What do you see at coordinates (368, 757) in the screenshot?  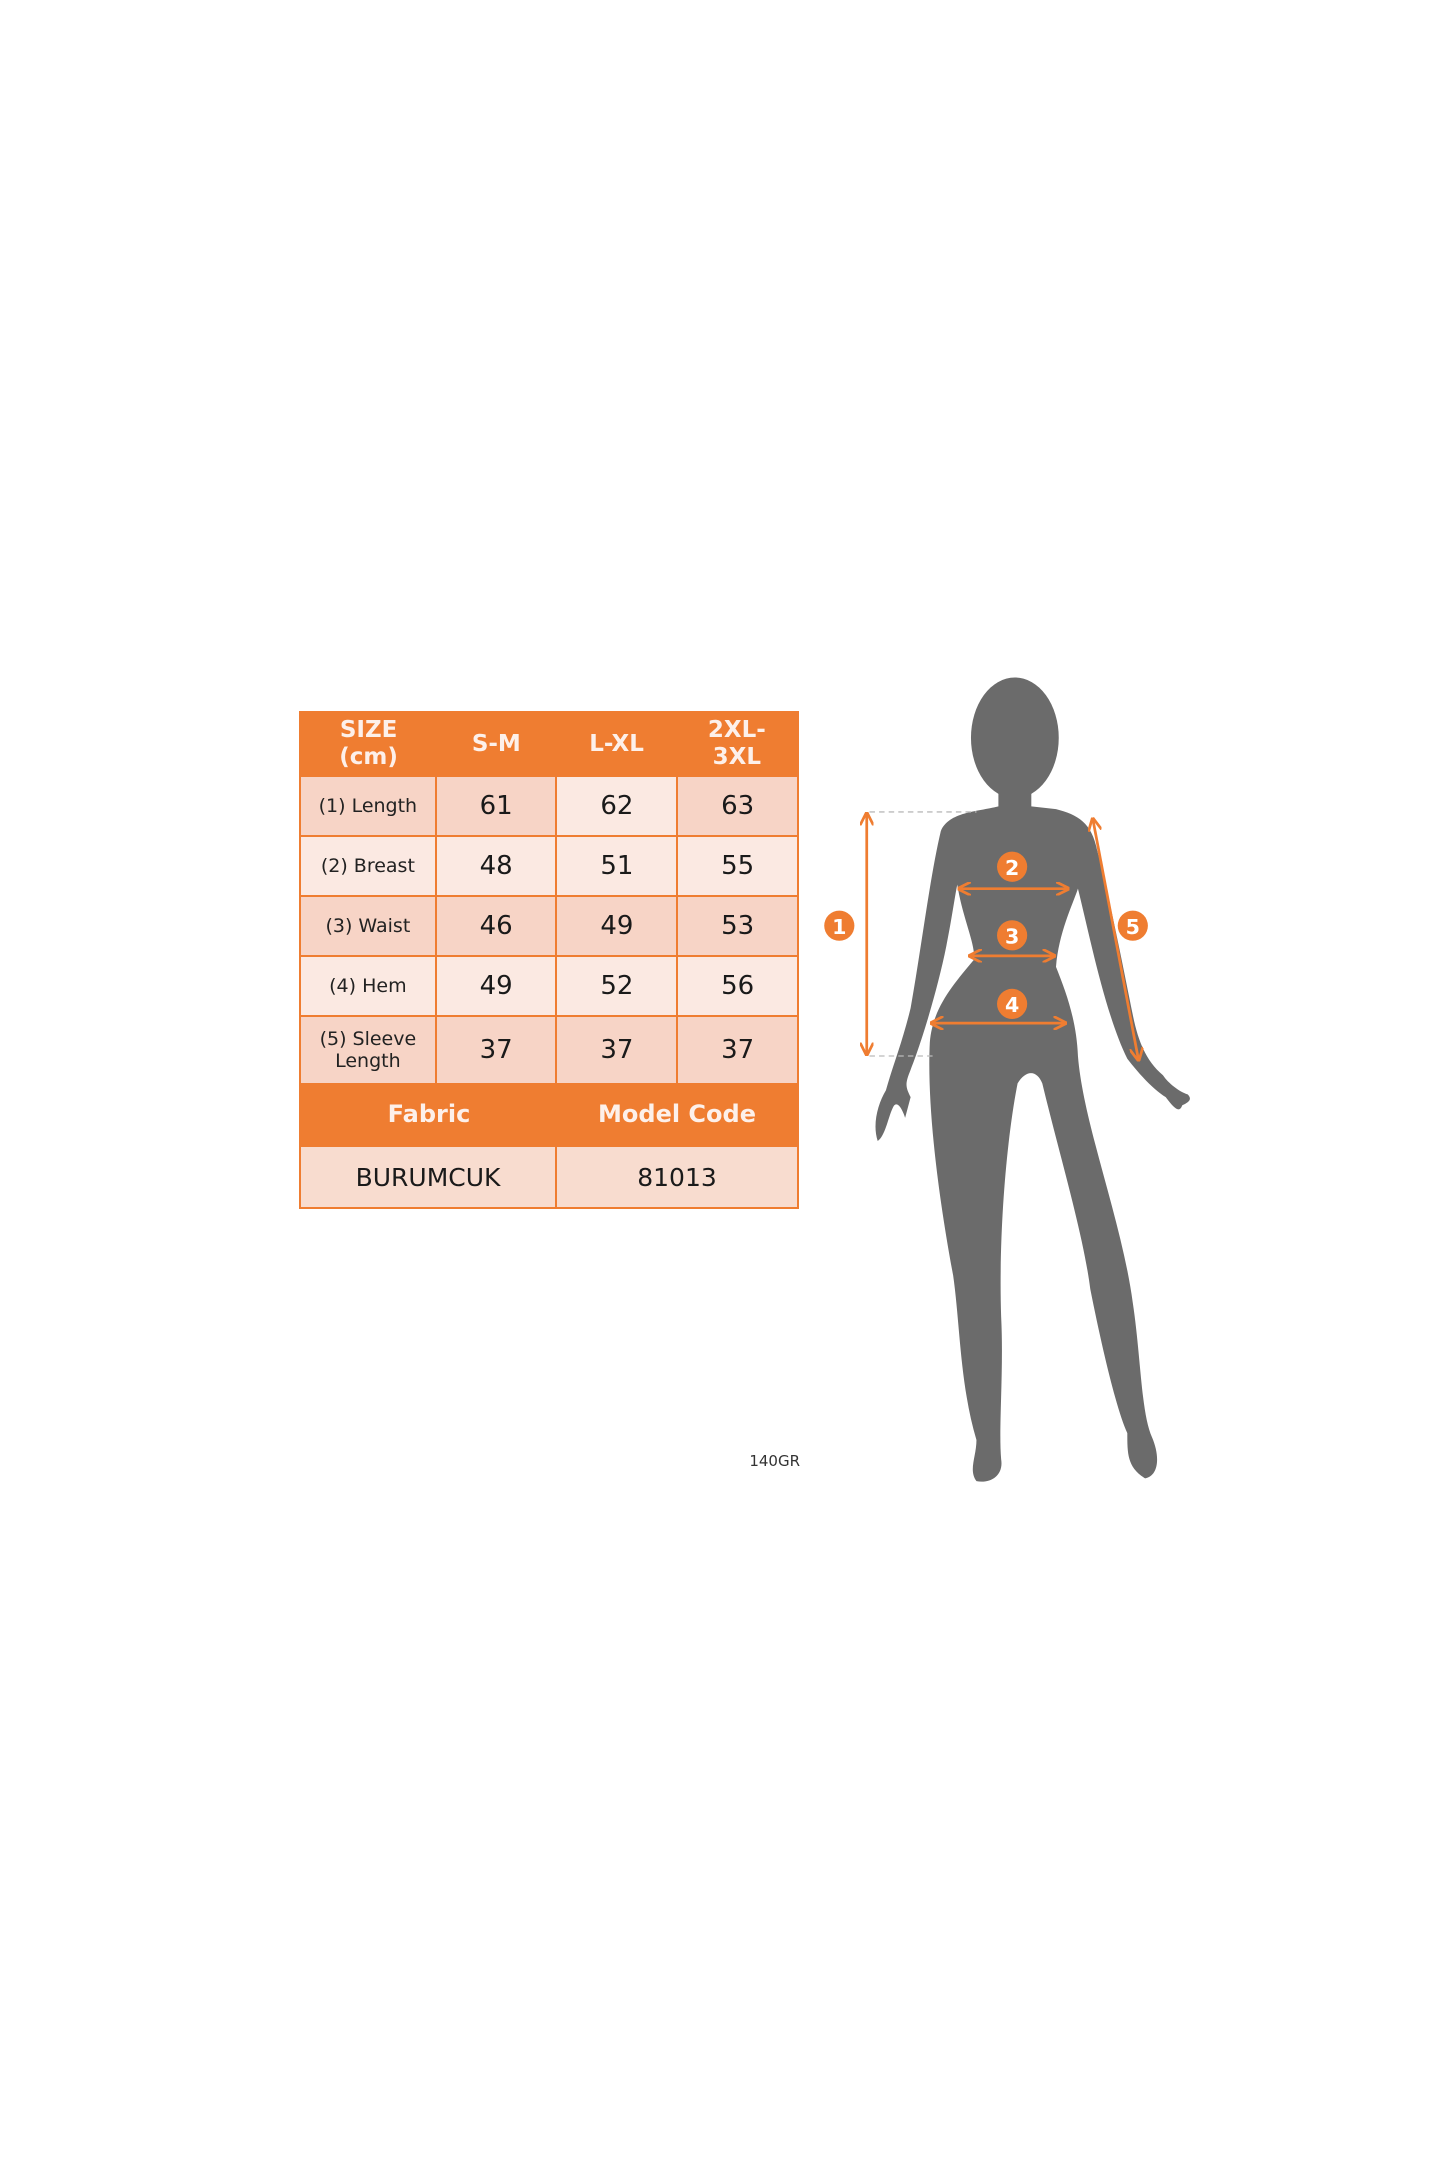 I see `header-size-line2: (cm)` at bounding box center [368, 757].